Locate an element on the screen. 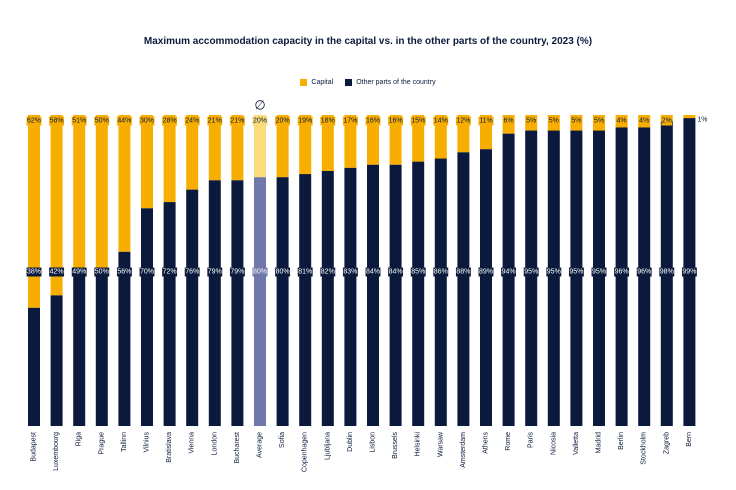  legend-item-capital: Capital is located at coordinates (316, 82).